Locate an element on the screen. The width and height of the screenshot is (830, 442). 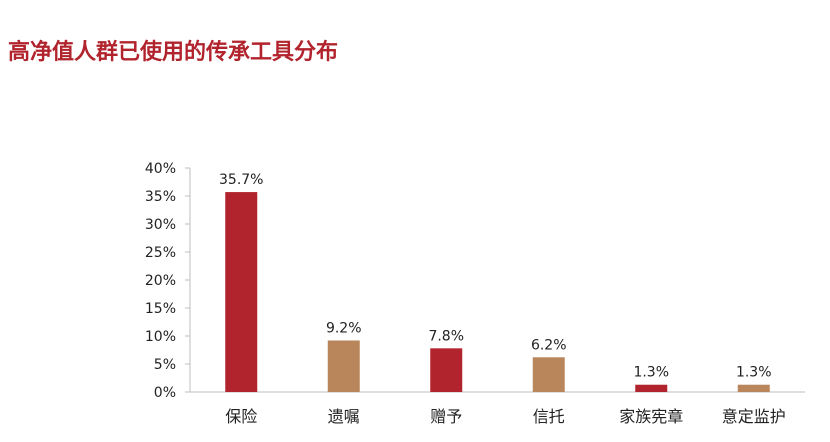
x-tick-label: 家族宪章 is located at coordinates (651, 416).